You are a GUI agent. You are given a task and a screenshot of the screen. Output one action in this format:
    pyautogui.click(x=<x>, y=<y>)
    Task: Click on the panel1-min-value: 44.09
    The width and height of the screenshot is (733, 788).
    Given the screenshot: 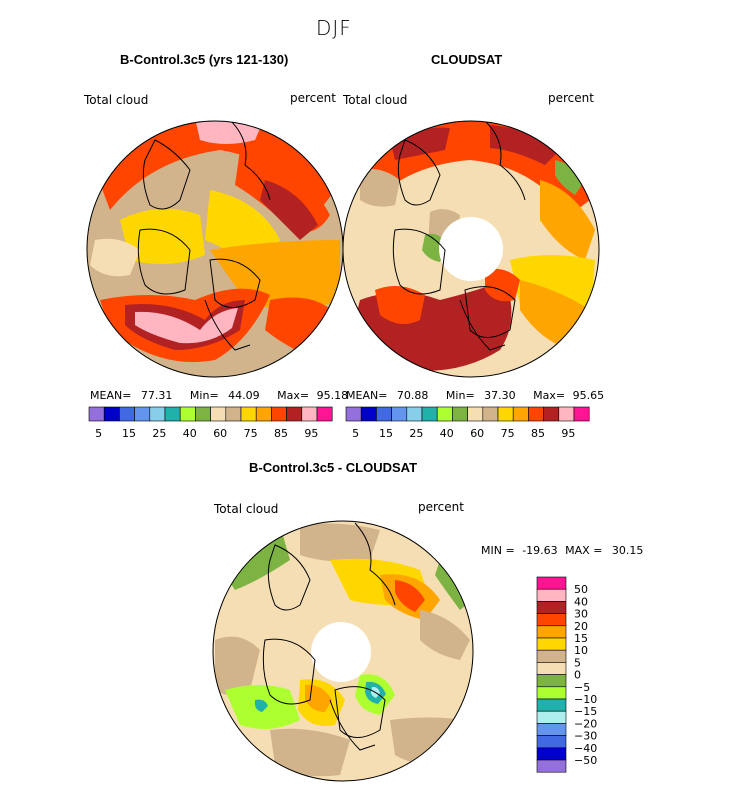 What is the action you would take?
    pyautogui.click(x=244, y=395)
    